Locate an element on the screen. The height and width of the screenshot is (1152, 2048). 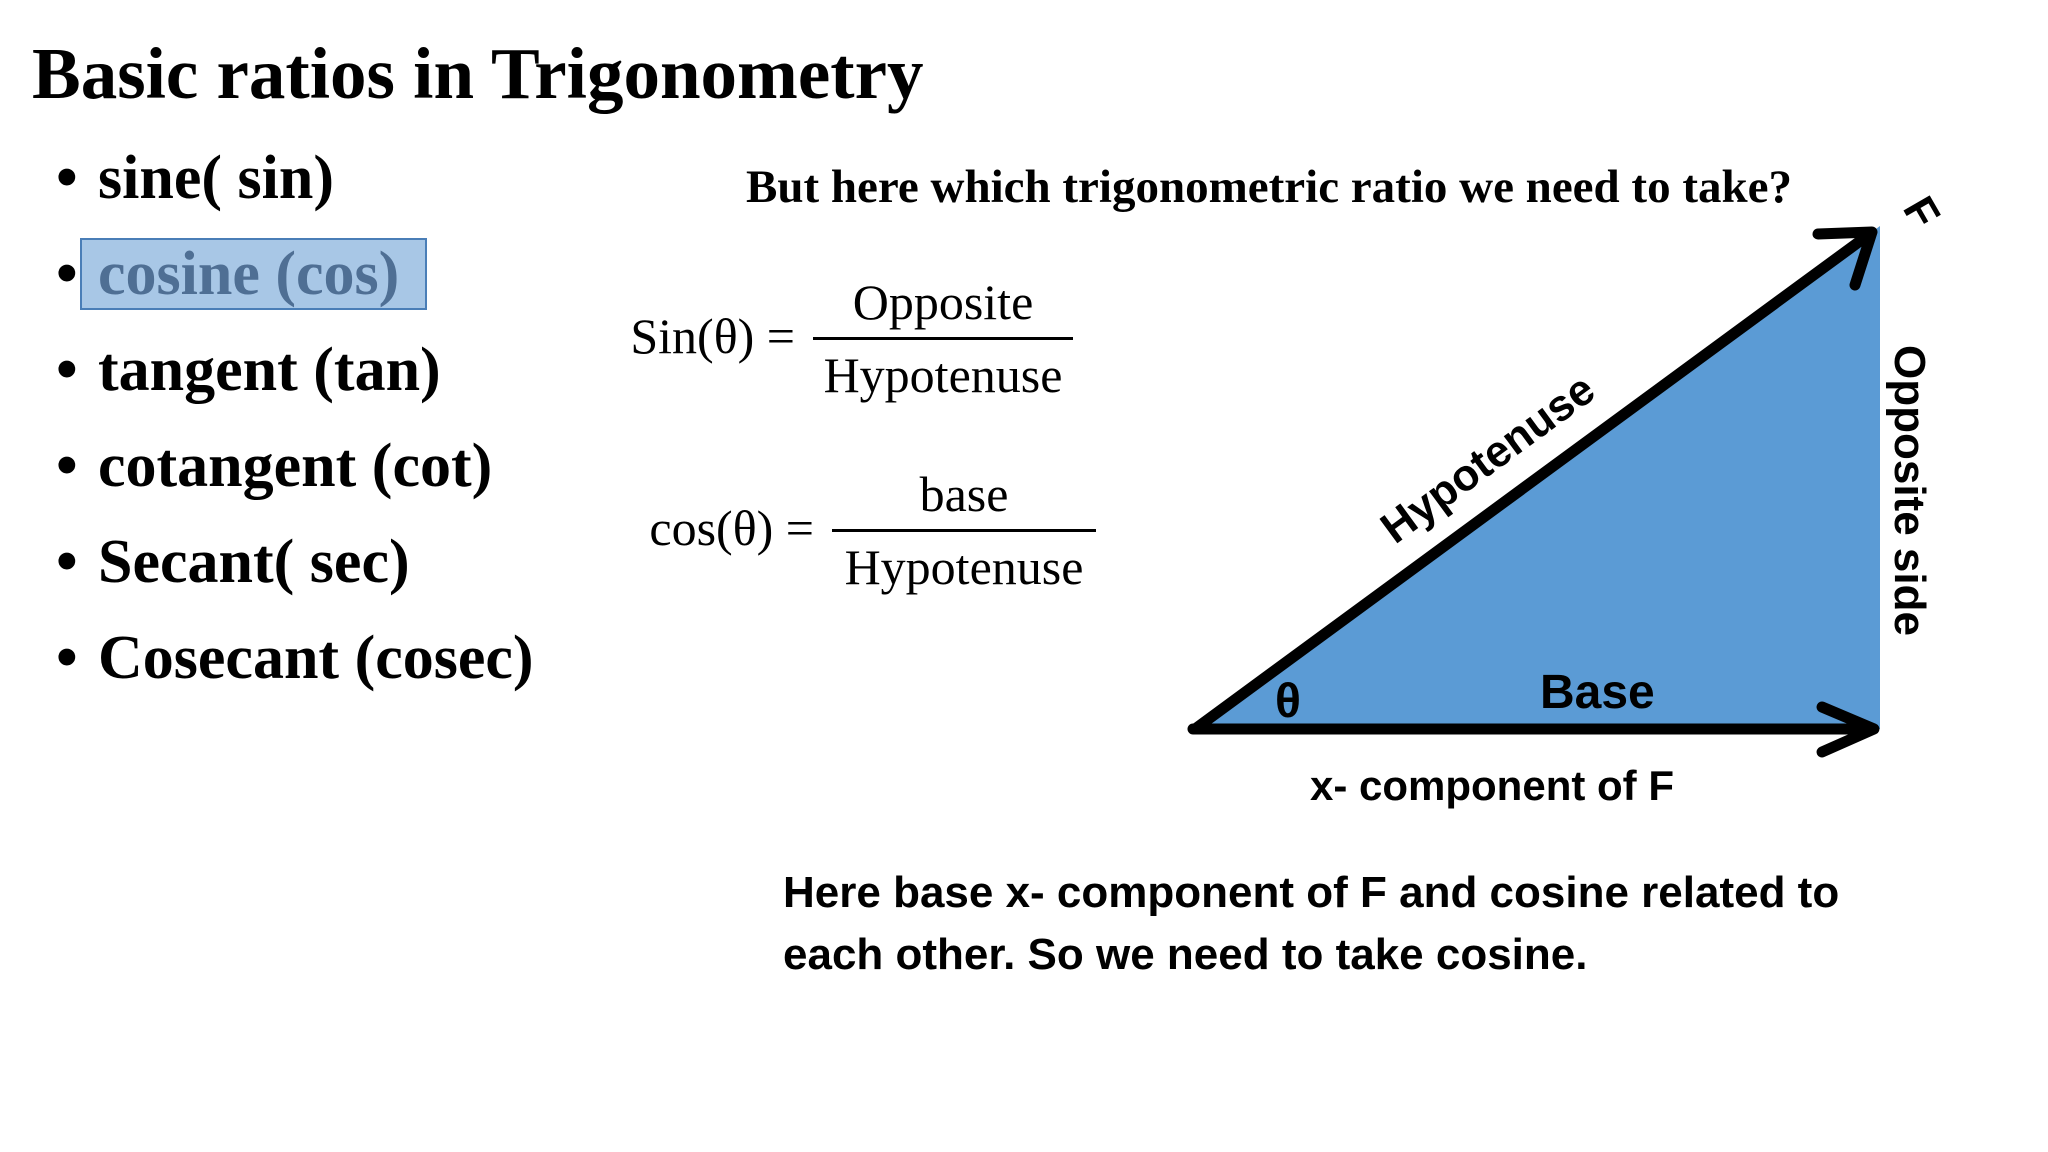
cos-numerator: base is located at coordinates (964, 494).